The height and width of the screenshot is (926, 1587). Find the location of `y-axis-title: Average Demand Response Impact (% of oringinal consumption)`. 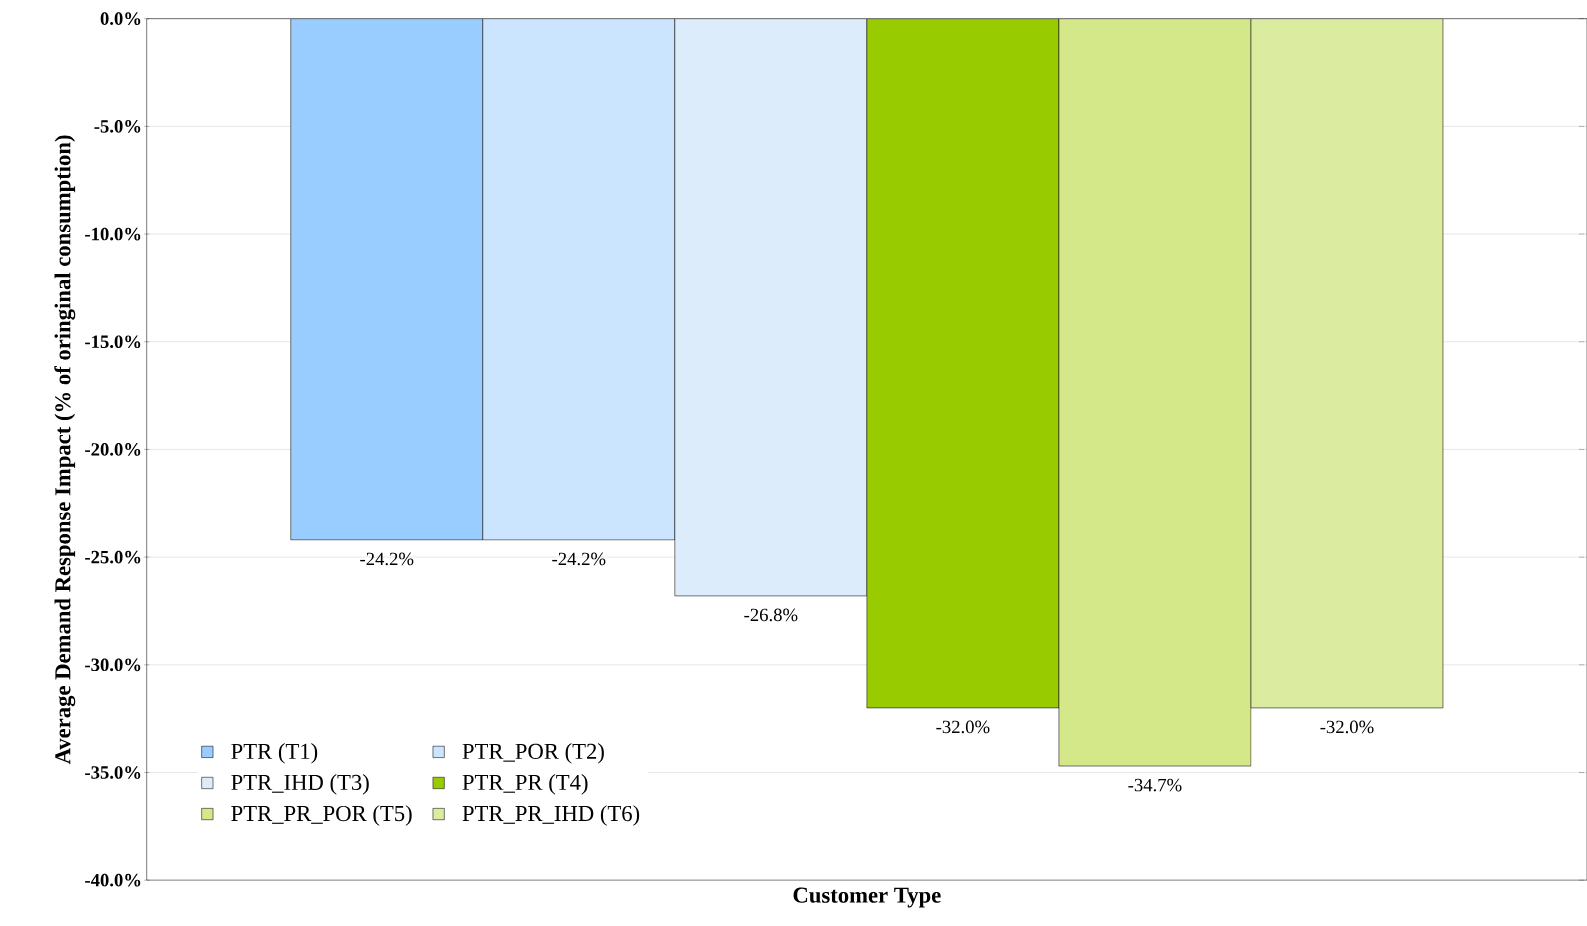

y-axis-title: Average Demand Response Impact (% of oringinal consumption) is located at coordinates (65, 450).